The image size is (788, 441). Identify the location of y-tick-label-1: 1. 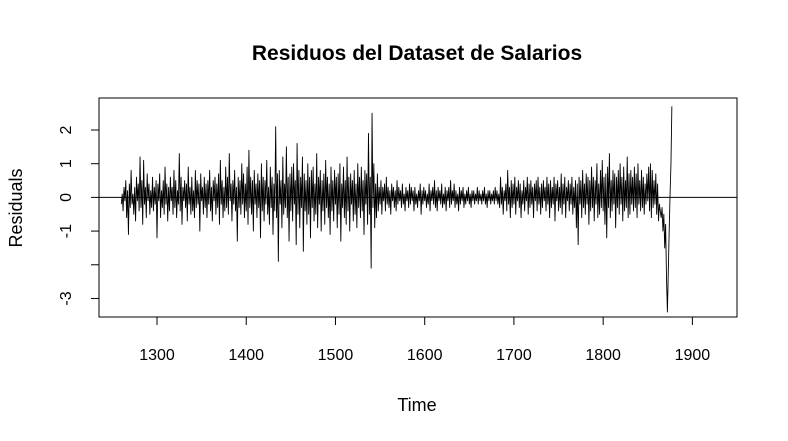
(66, 163).